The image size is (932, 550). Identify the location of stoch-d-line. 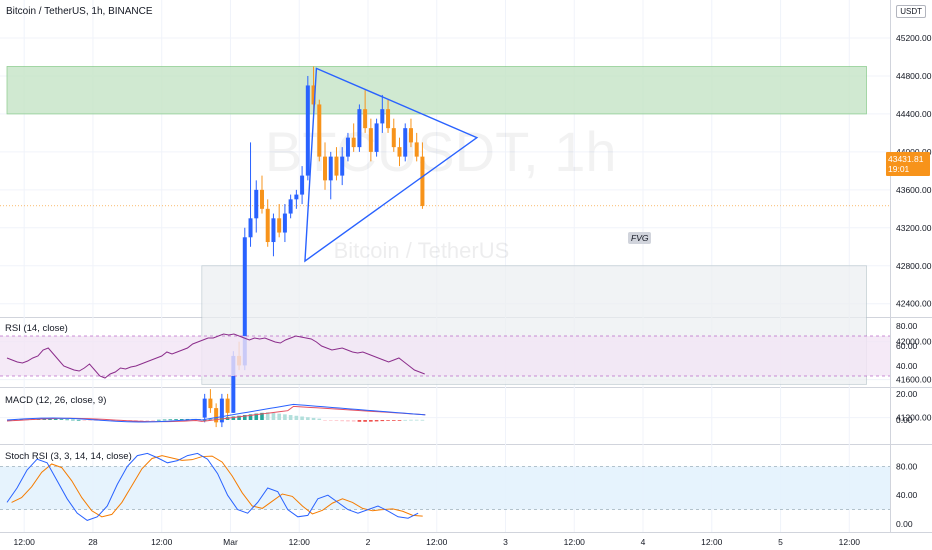
(217, 486).